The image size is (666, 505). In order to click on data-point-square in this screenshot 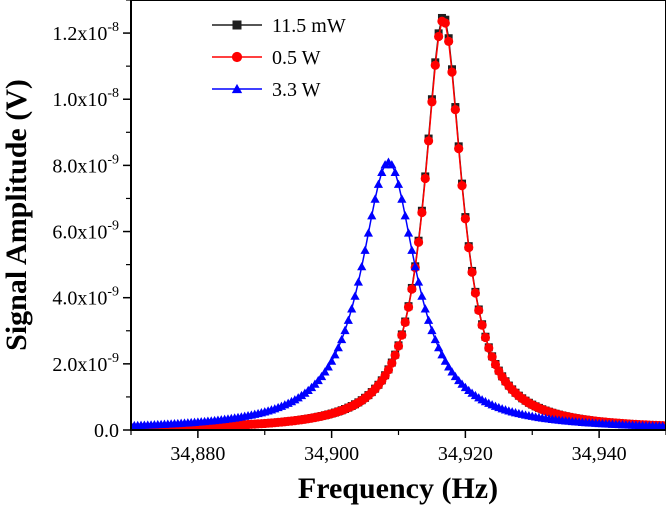, I will do `click(237, 25)`.